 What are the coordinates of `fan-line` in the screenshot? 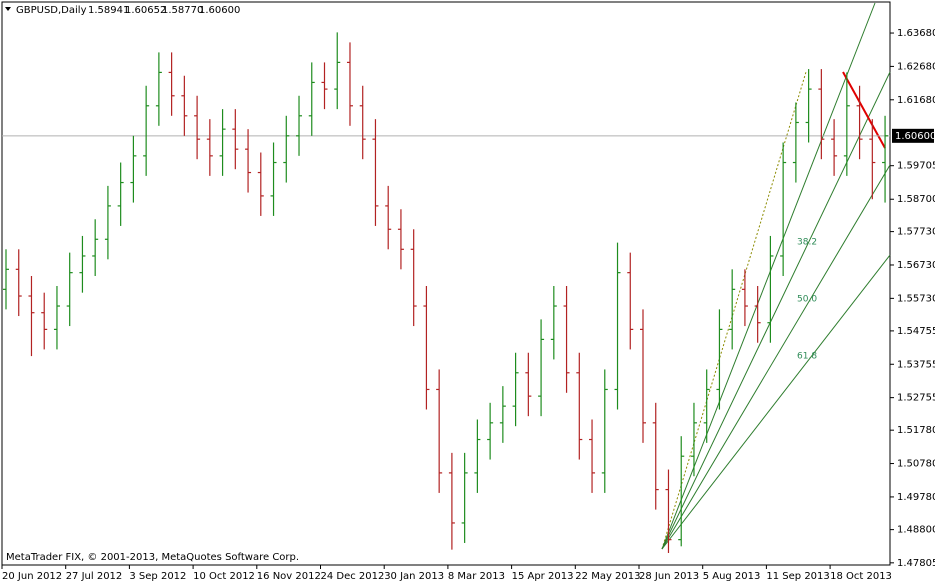 It's located at (776, 402).